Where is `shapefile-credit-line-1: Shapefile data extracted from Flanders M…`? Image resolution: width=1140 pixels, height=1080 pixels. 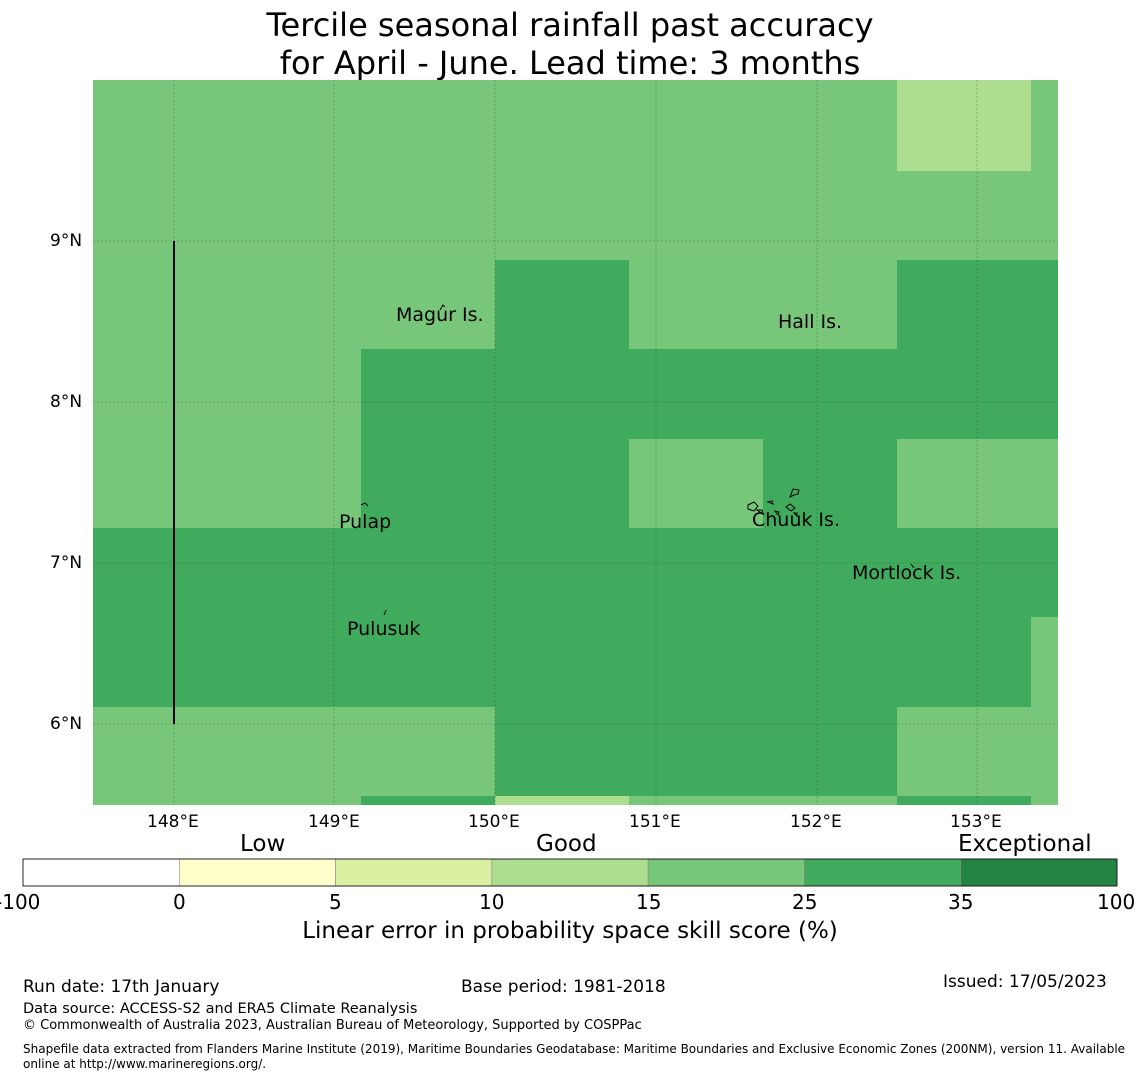 shapefile-credit-line-1: Shapefile data extracted from Flanders M… is located at coordinates (574, 1049).